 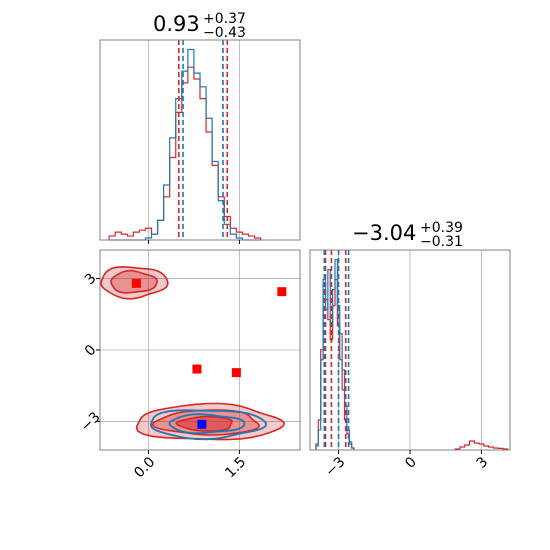 I want to click on x-tick-labels-param2: −3 0 3, so click(x=407, y=465).